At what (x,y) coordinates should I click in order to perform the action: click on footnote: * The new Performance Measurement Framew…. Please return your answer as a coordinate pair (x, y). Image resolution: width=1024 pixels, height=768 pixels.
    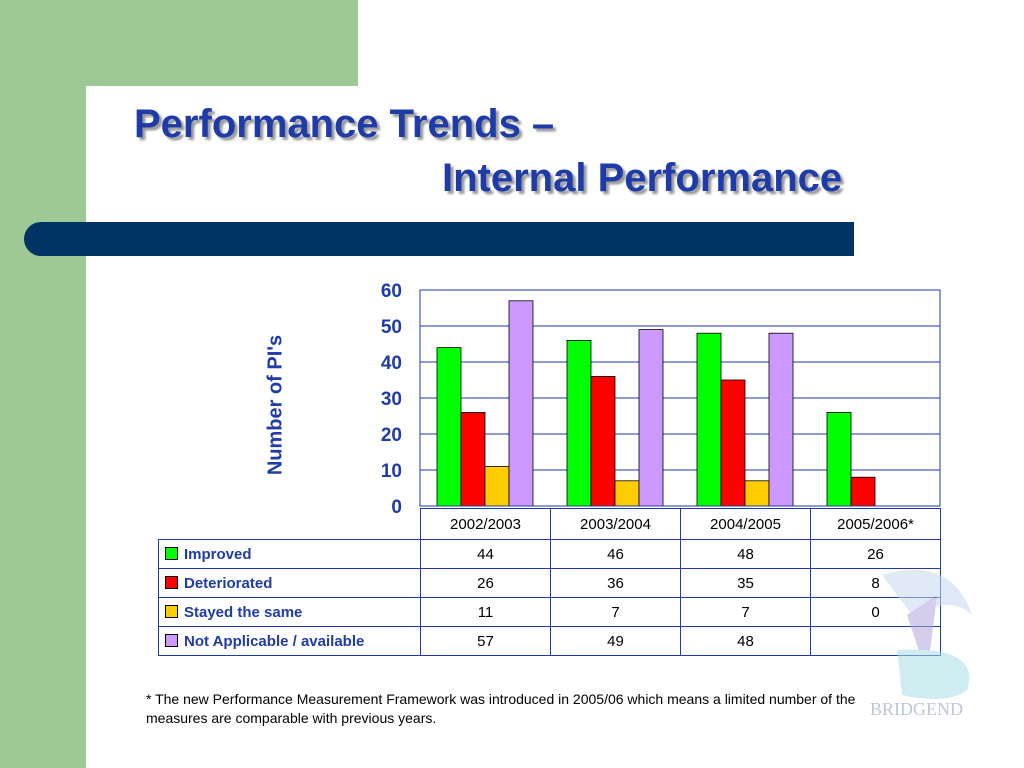
    Looking at the image, I should click on (501, 708).